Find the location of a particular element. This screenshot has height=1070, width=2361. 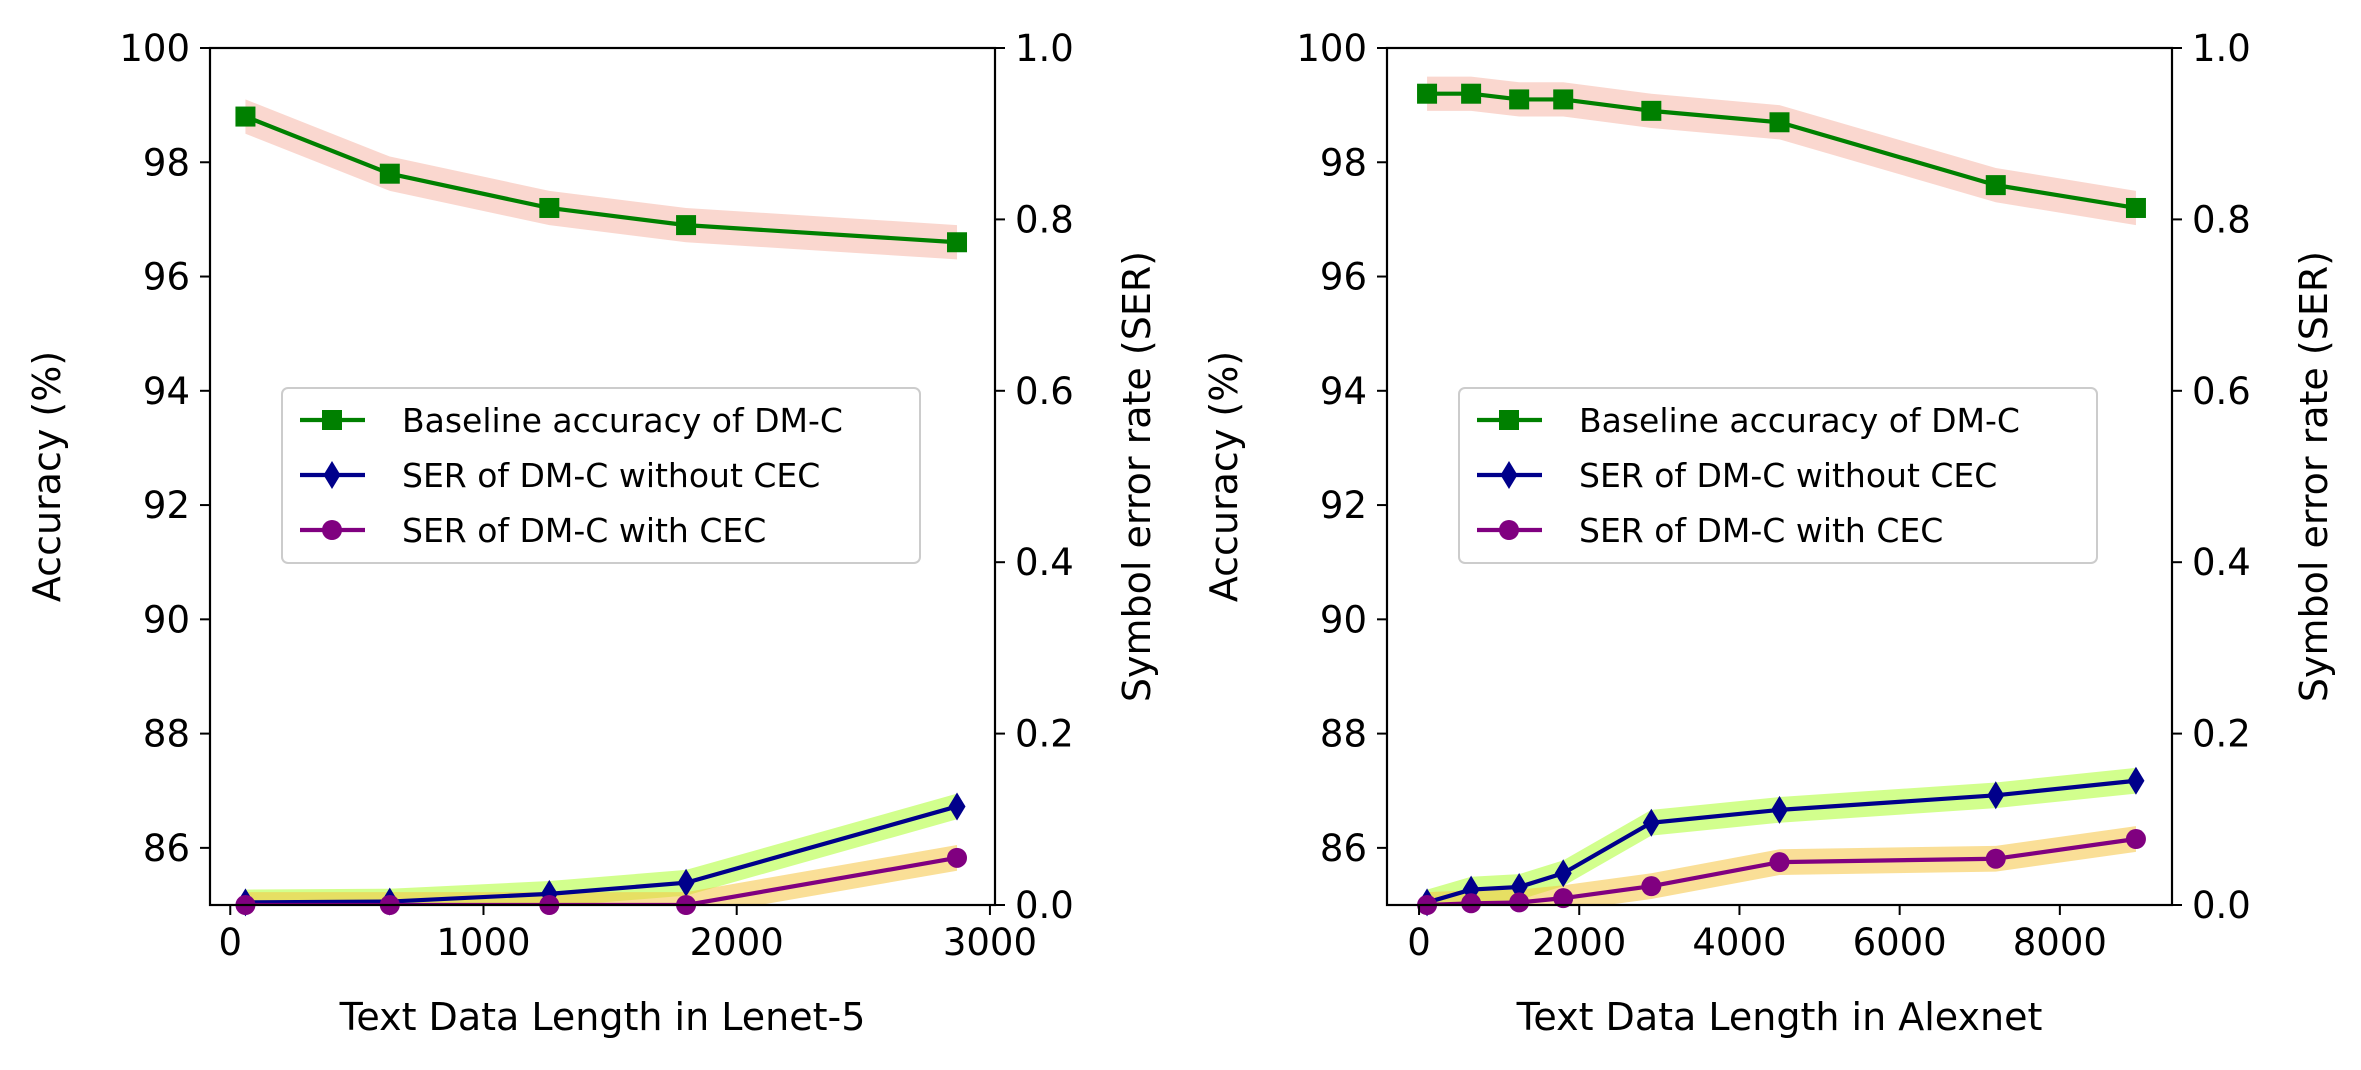

x-tick-label: 1000 is located at coordinates (483, 942).